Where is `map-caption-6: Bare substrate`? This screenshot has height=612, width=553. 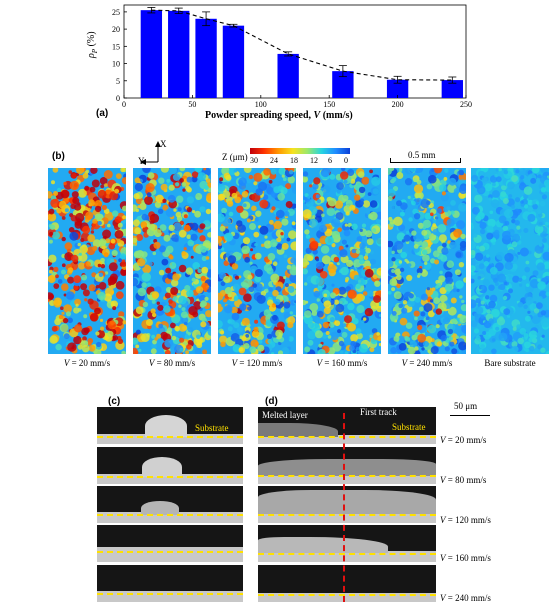 map-caption-6: Bare substrate is located at coordinates (510, 363).